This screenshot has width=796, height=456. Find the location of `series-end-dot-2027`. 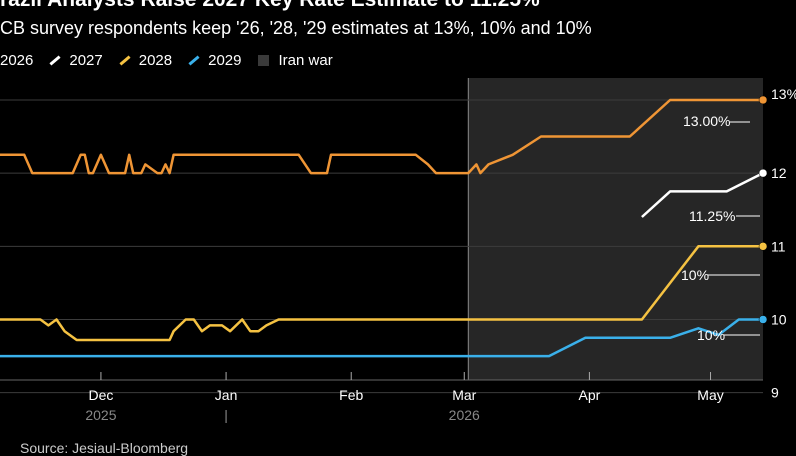

series-end-dot-2027 is located at coordinates (763, 173).